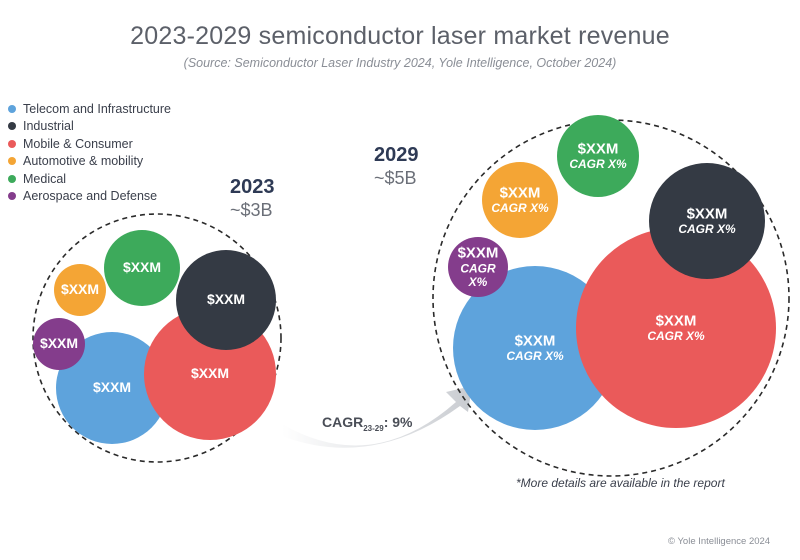  I want to click on bubble-2029-automotive-mobility, so click(520, 200).